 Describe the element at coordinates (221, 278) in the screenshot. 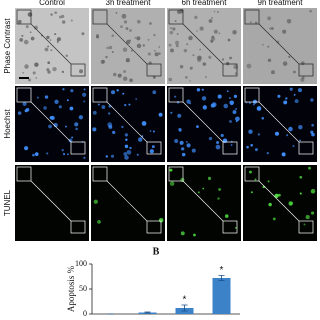

I see `error-bar` at that location.